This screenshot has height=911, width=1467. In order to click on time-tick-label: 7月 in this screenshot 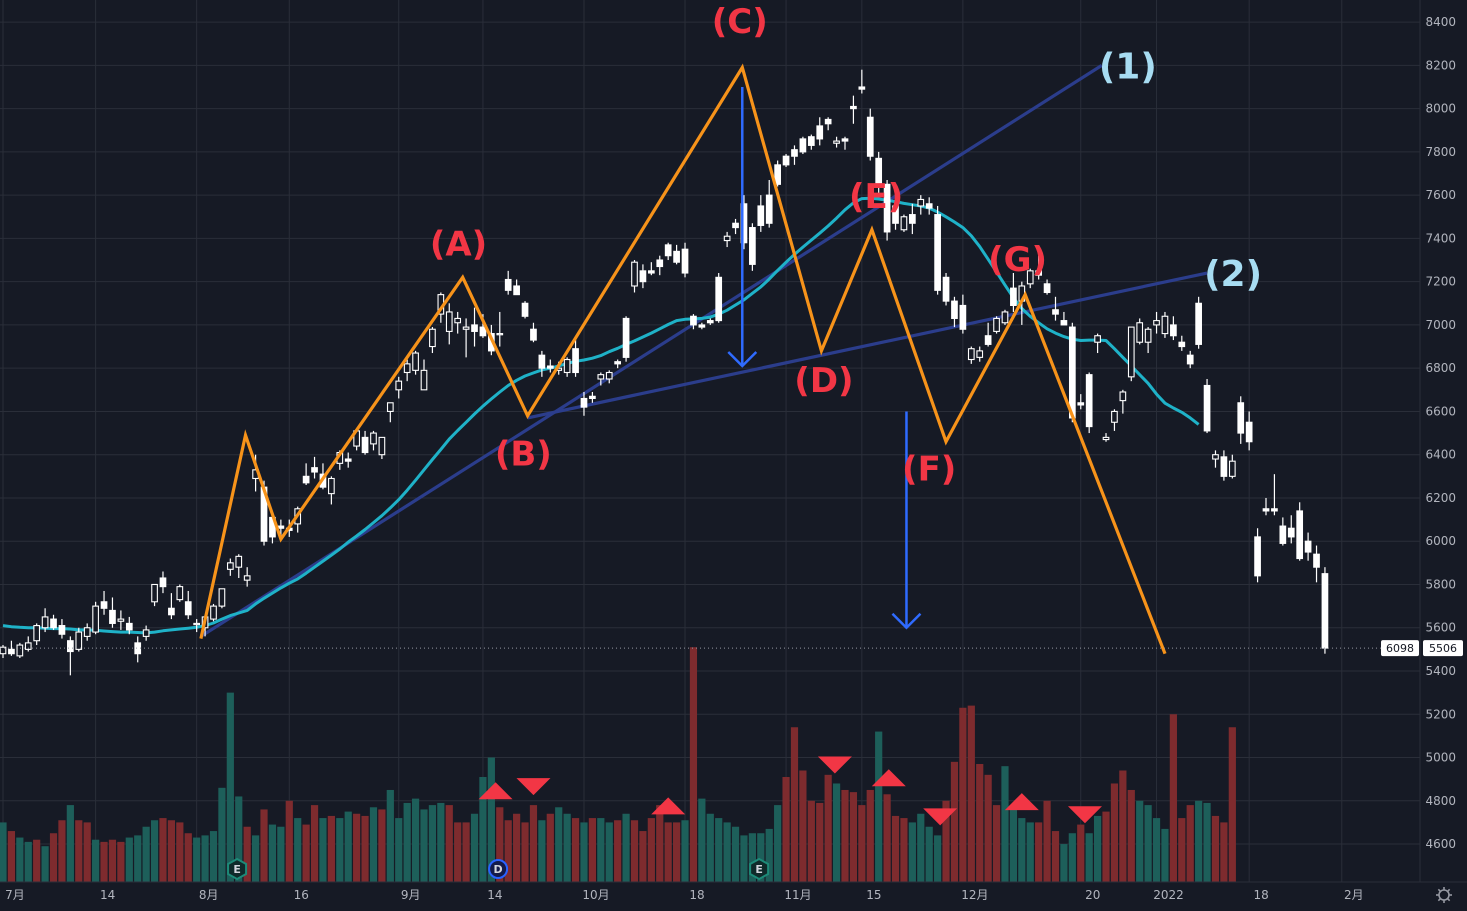, I will do `click(15, 895)`.